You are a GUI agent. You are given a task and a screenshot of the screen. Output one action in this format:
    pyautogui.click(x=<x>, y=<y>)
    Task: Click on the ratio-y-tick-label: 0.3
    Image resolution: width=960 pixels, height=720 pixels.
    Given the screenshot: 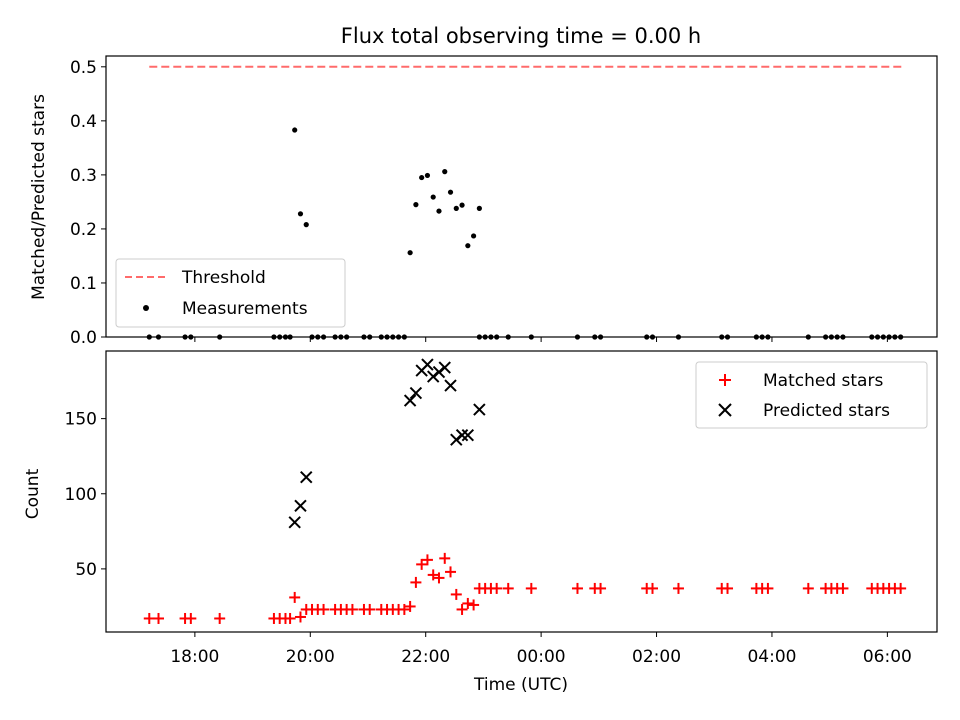 What is the action you would take?
    pyautogui.click(x=83, y=176)
    